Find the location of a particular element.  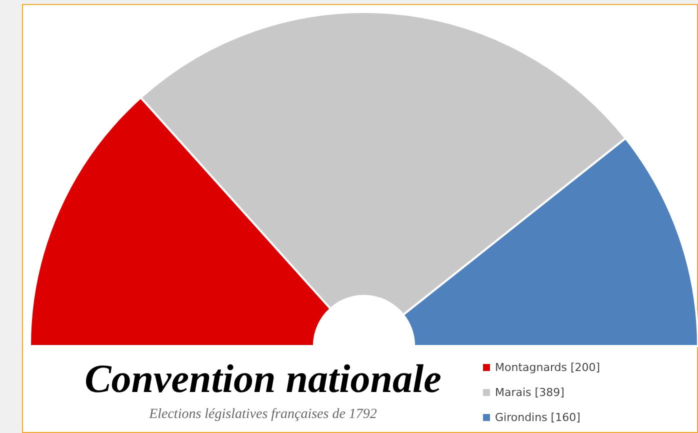

text: Elections législatives françaises de 1792 is located at coordinates (263, 415).